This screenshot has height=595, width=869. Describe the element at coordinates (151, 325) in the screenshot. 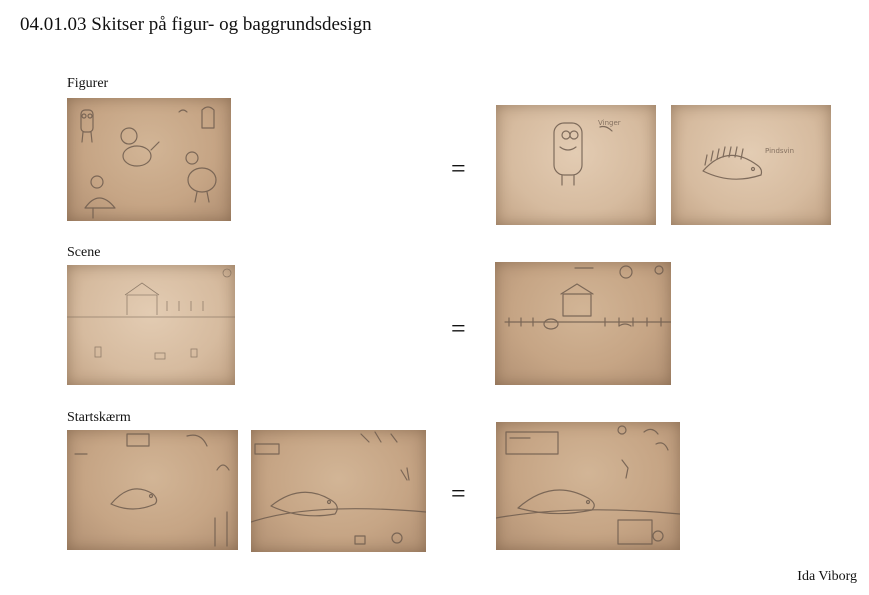

I see `sketch-scene-draft` at that location.